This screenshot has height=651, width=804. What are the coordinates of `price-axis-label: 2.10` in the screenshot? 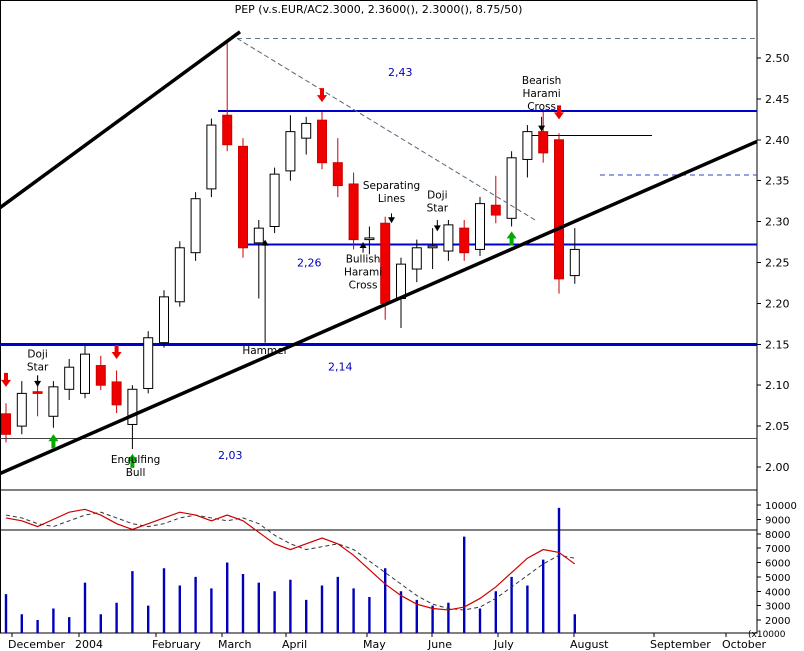 It's located at (777, 385).